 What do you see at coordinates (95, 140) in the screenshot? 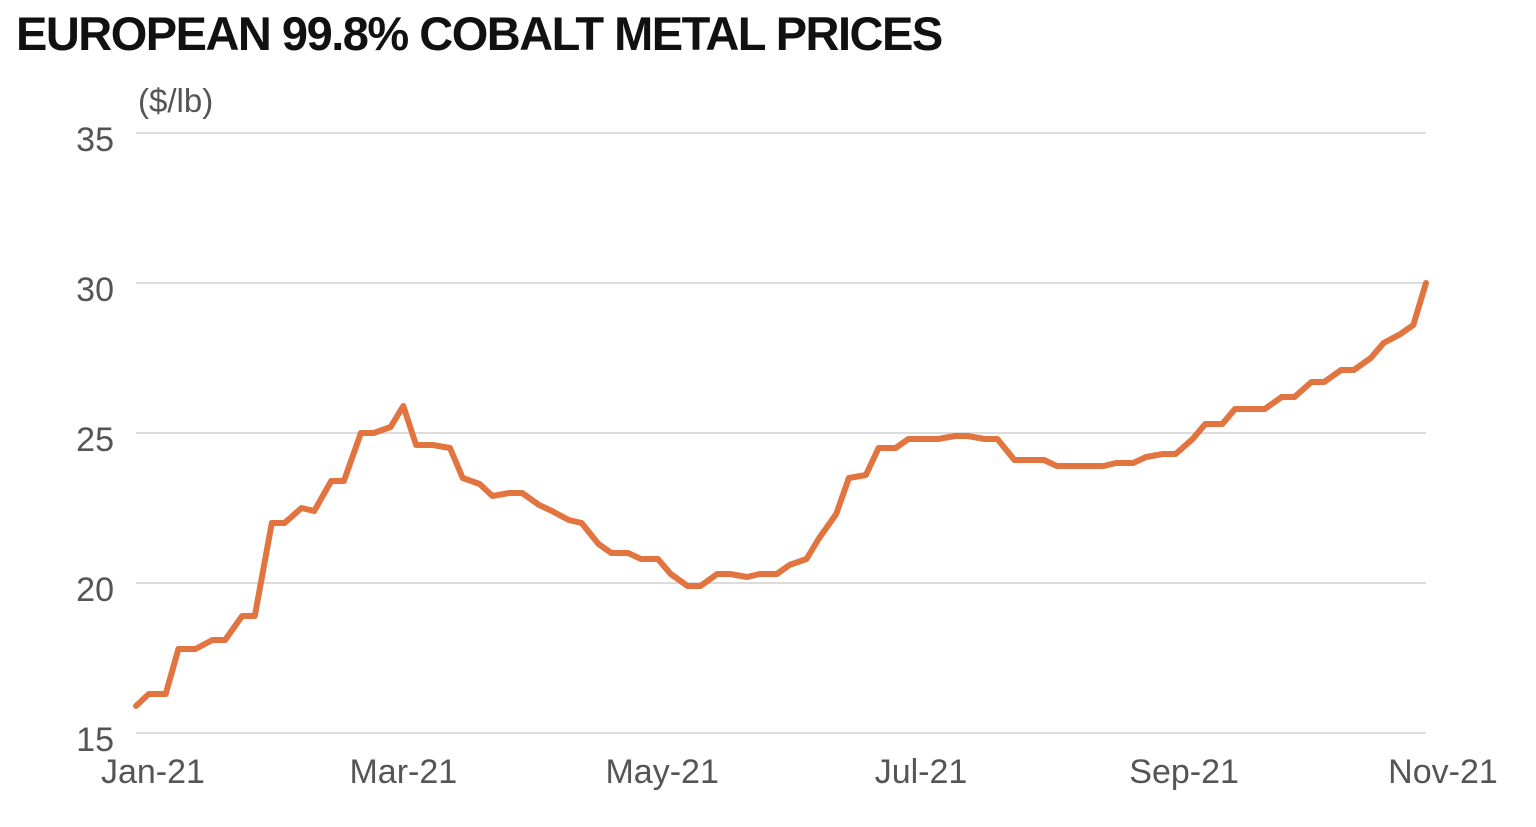
I see `y-tick-label: 35` at bounding box center [95, 140].